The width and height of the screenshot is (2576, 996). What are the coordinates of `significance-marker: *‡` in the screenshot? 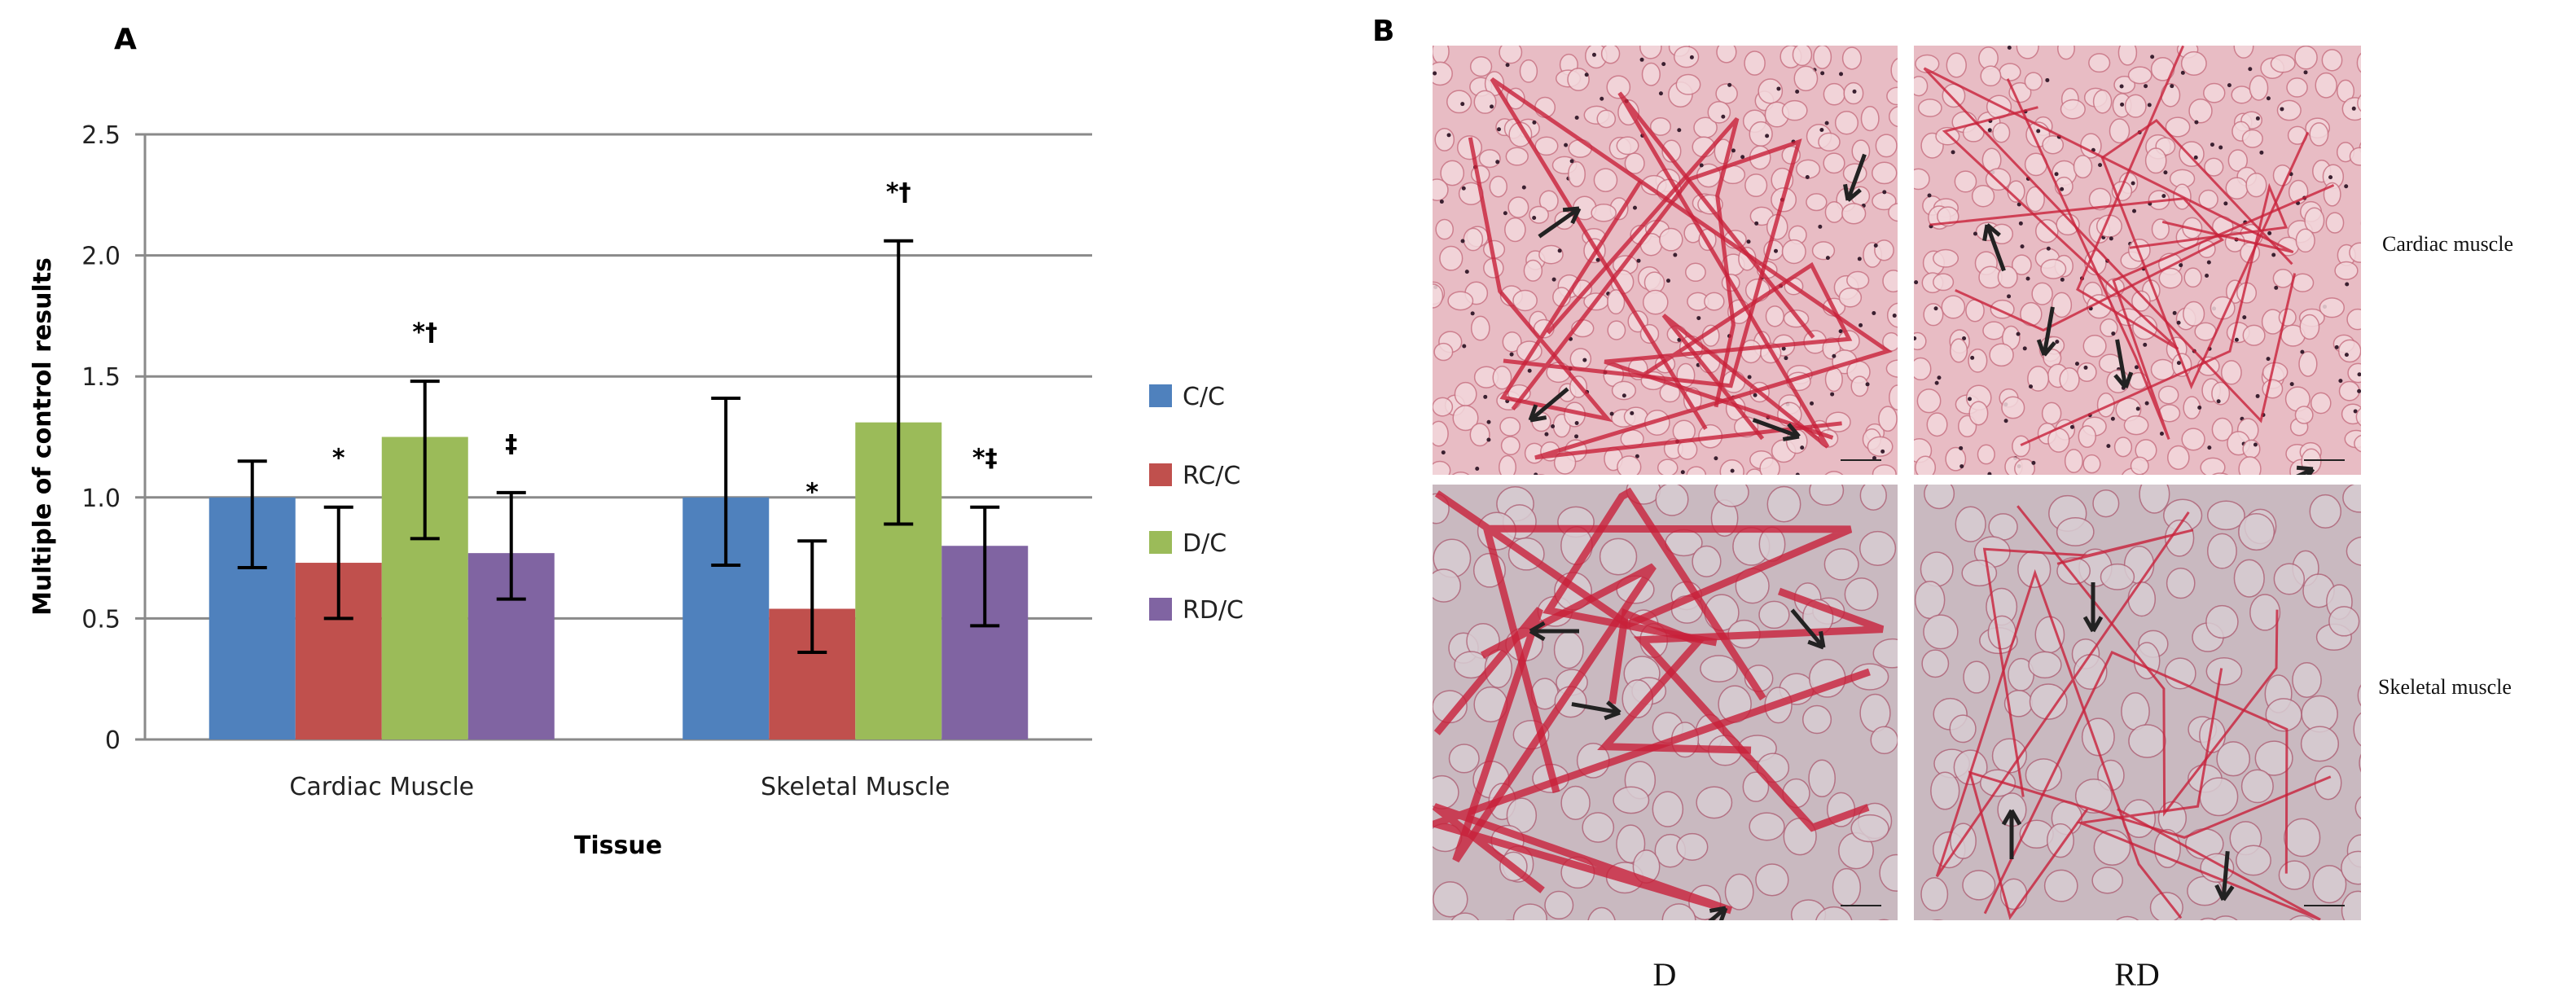 It's located at (985, 459).